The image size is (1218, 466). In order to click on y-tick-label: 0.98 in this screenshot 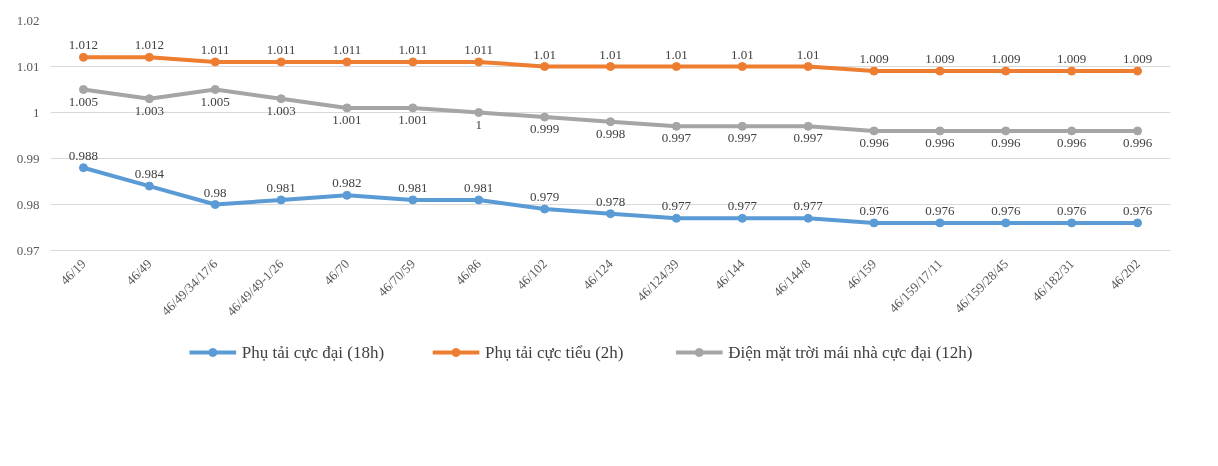, I will do `click(28, 204)`.